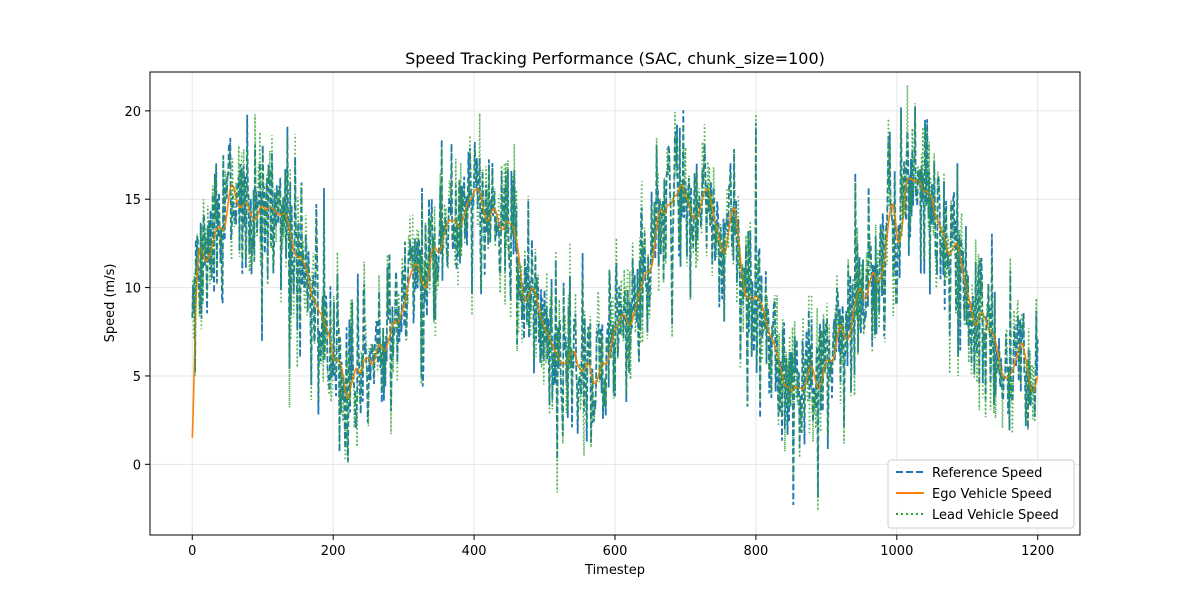 The width and height of the screenshot is (1200, 600). Describe the element at coordinates (192, 551) in the screenshot. I see `x-tick-label: 0` at that location.